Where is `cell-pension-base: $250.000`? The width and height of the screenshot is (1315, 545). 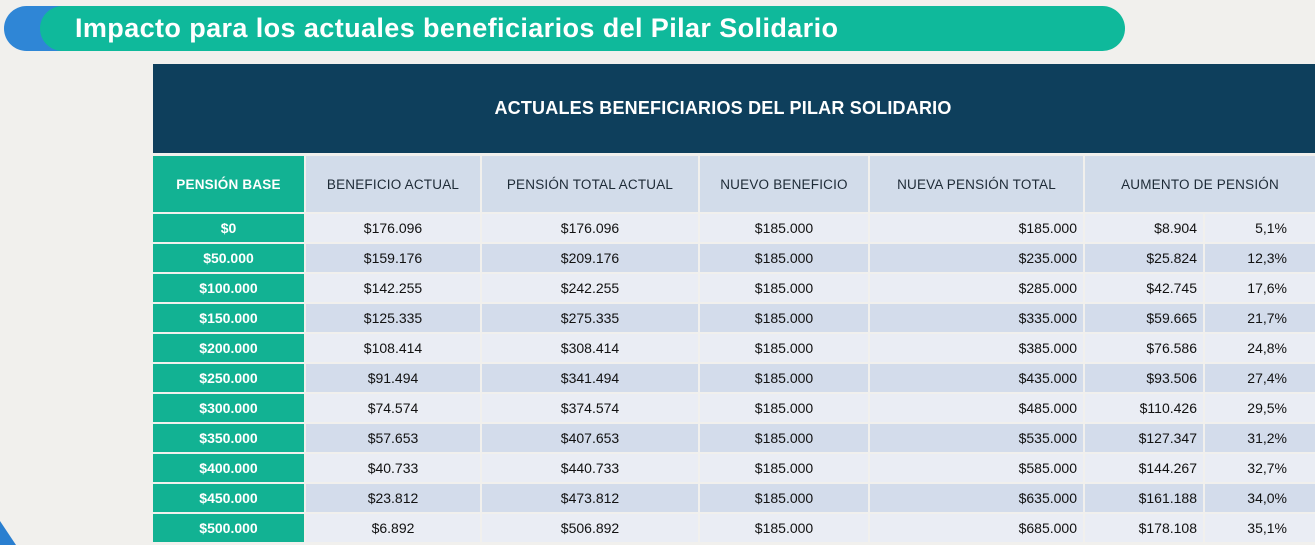
cell-pension-base: $250.000 is located at coordinates (229, 378).